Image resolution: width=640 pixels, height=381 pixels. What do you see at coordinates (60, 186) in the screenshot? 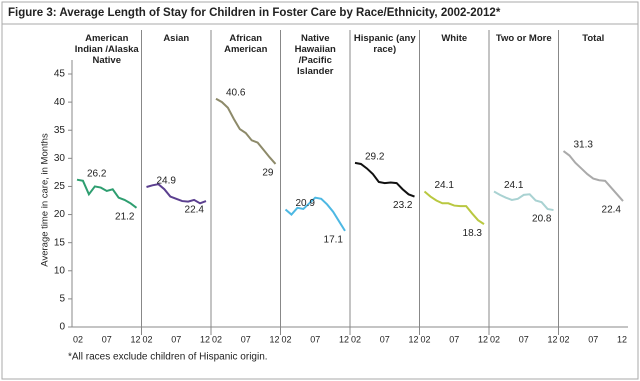
I see `y-tick-label: 25` at bounding box center [60, 186].